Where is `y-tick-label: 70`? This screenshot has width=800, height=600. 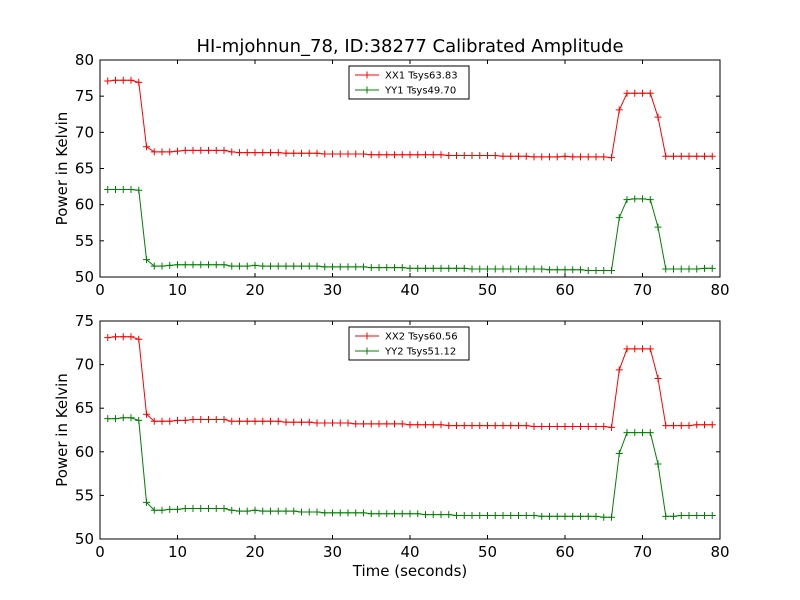
y-tick-label: 70 is located at coordinates (84, 365).